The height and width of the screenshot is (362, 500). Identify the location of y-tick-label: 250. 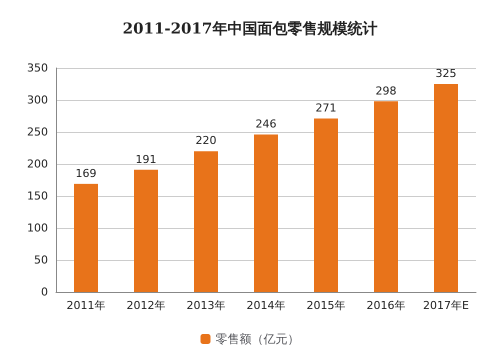
(37, 132).